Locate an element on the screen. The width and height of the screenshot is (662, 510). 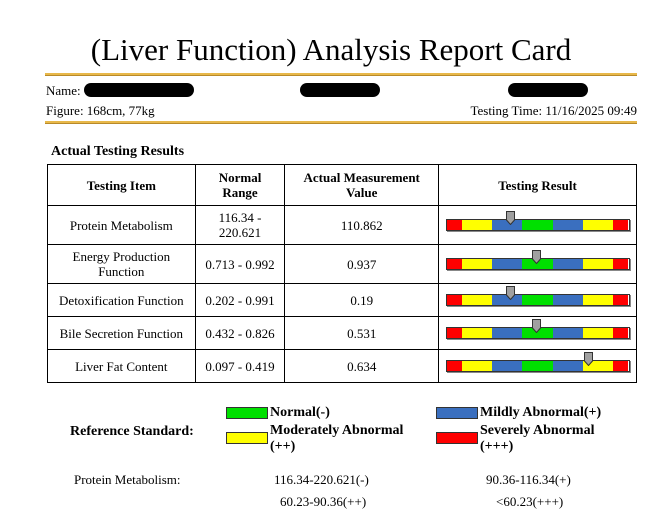
report-title: (Liver Function) Analysis Report Card is located at coordinates (331, 49).